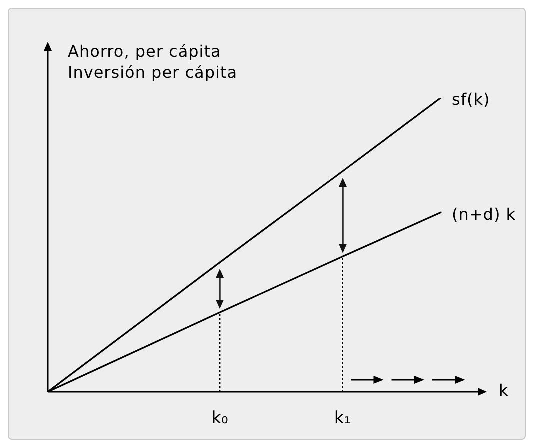  What do you see at coordinates (220, 418) in the screenshot?
I see `x-tick-label: k₀` at bounding box center [220, 418].